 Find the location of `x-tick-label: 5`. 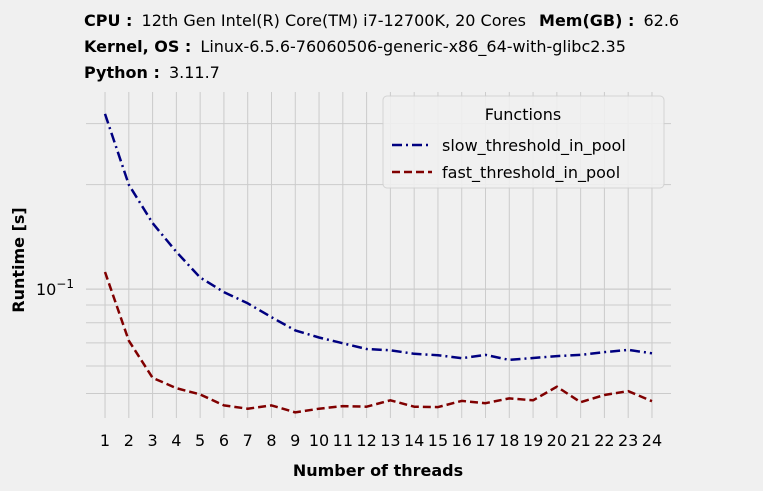

x-tick-label: 5 is located at coordinates (200, 440).